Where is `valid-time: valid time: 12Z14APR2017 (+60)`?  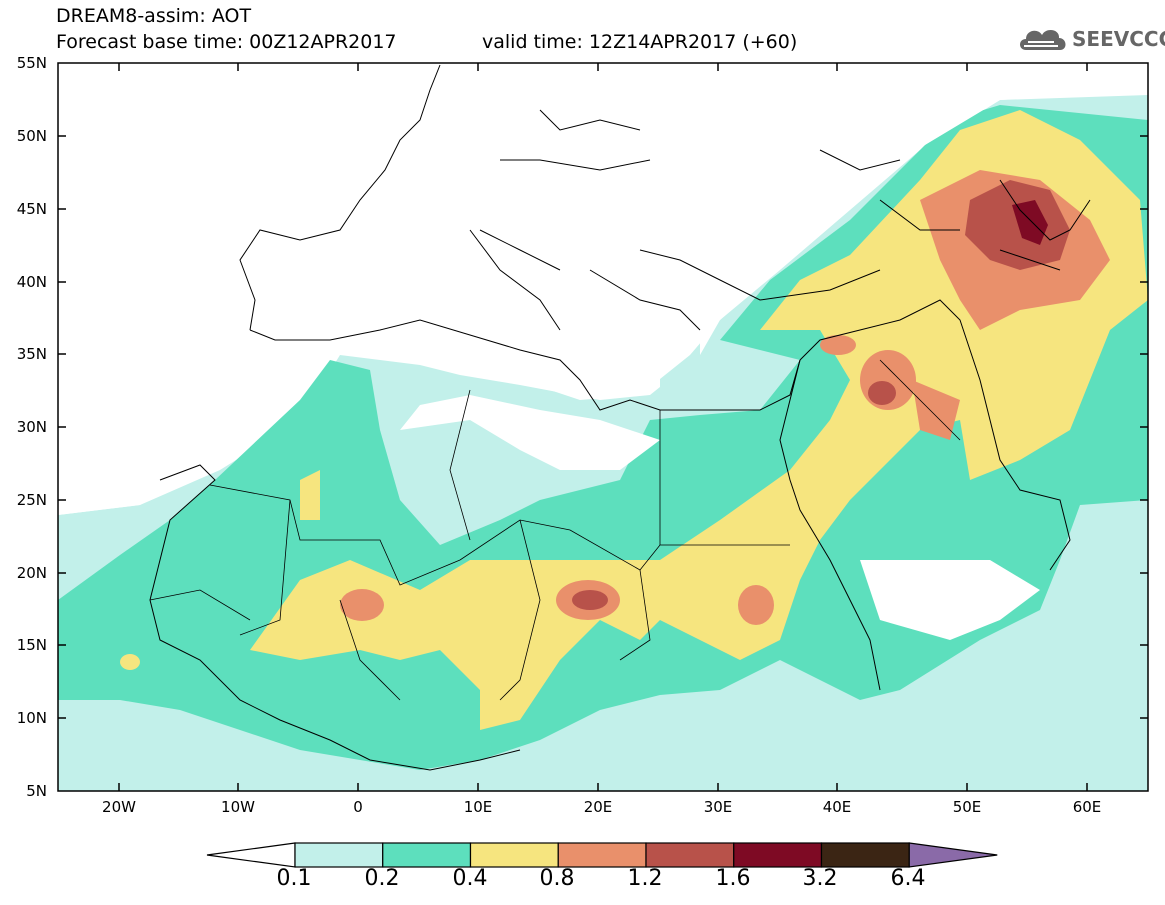
valid-time: valid time: 12Z14APR2017 (+60) is located at coordinates (640, 42).